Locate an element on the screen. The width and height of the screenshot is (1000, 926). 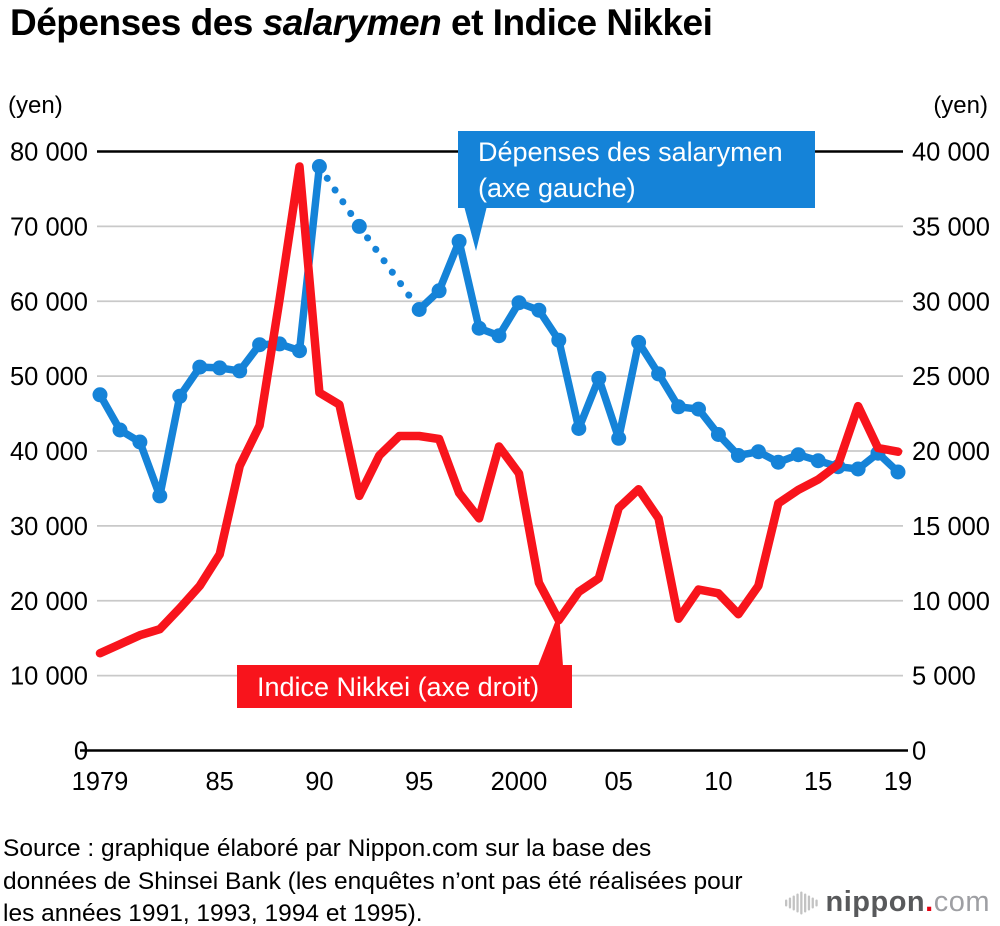
right-tick-label: 20 000 is located at coordinates (951, 452).